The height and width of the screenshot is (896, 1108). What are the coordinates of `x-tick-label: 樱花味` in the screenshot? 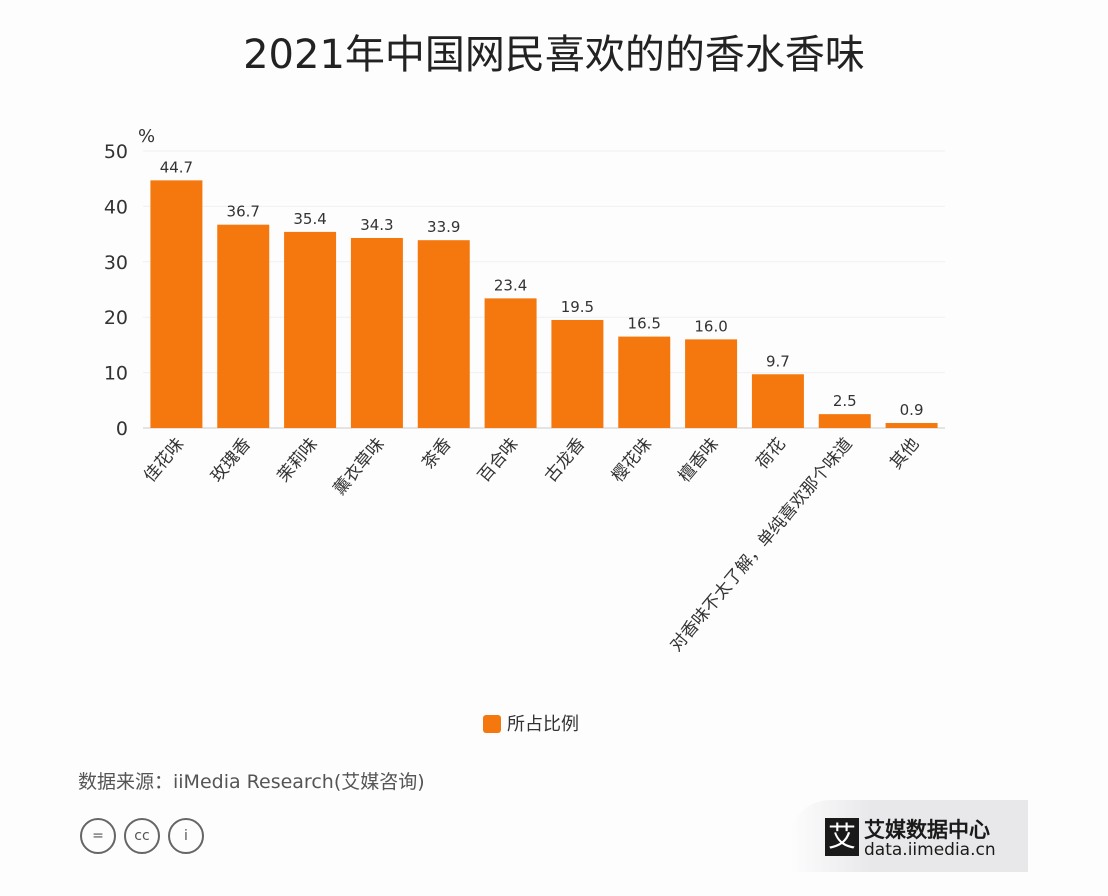 It's located at (632, 460).